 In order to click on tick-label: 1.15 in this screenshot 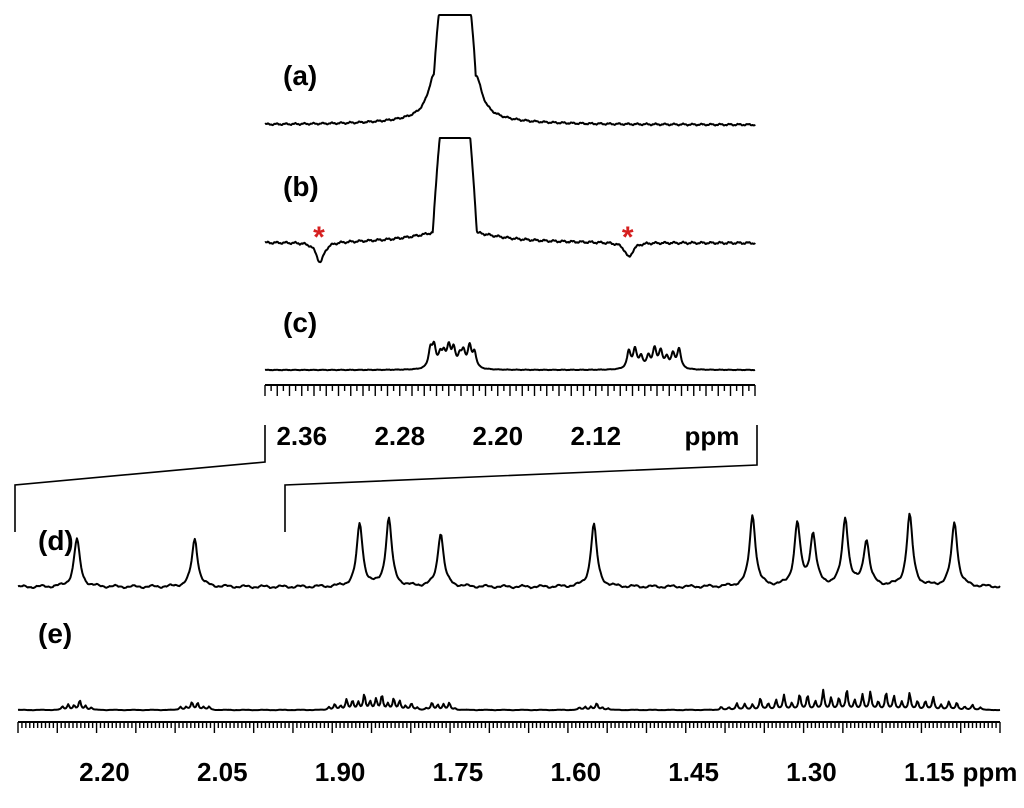, I will do `click(929, 772)`.